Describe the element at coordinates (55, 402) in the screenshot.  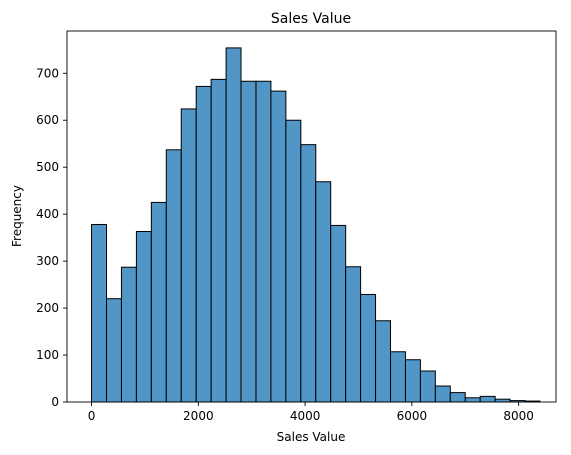
I see `y-tick-label: 0` at that location.